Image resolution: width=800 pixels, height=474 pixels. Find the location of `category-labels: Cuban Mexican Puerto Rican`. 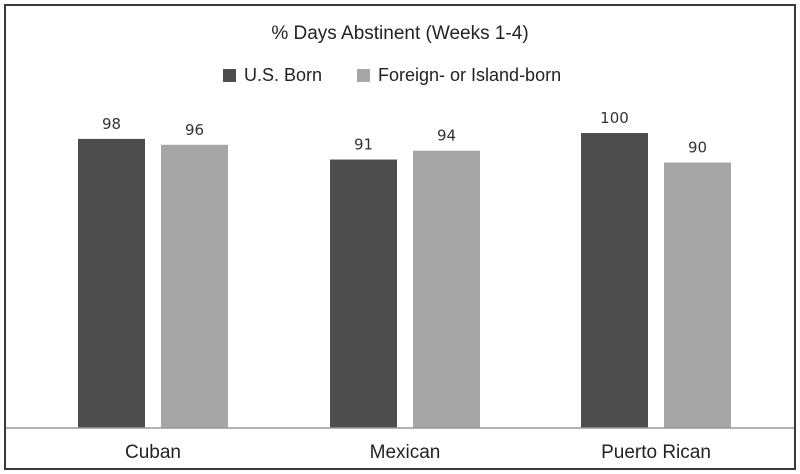

category-labels: Cuban Mexican Puerto Rican is located at coordinates (418, 452).